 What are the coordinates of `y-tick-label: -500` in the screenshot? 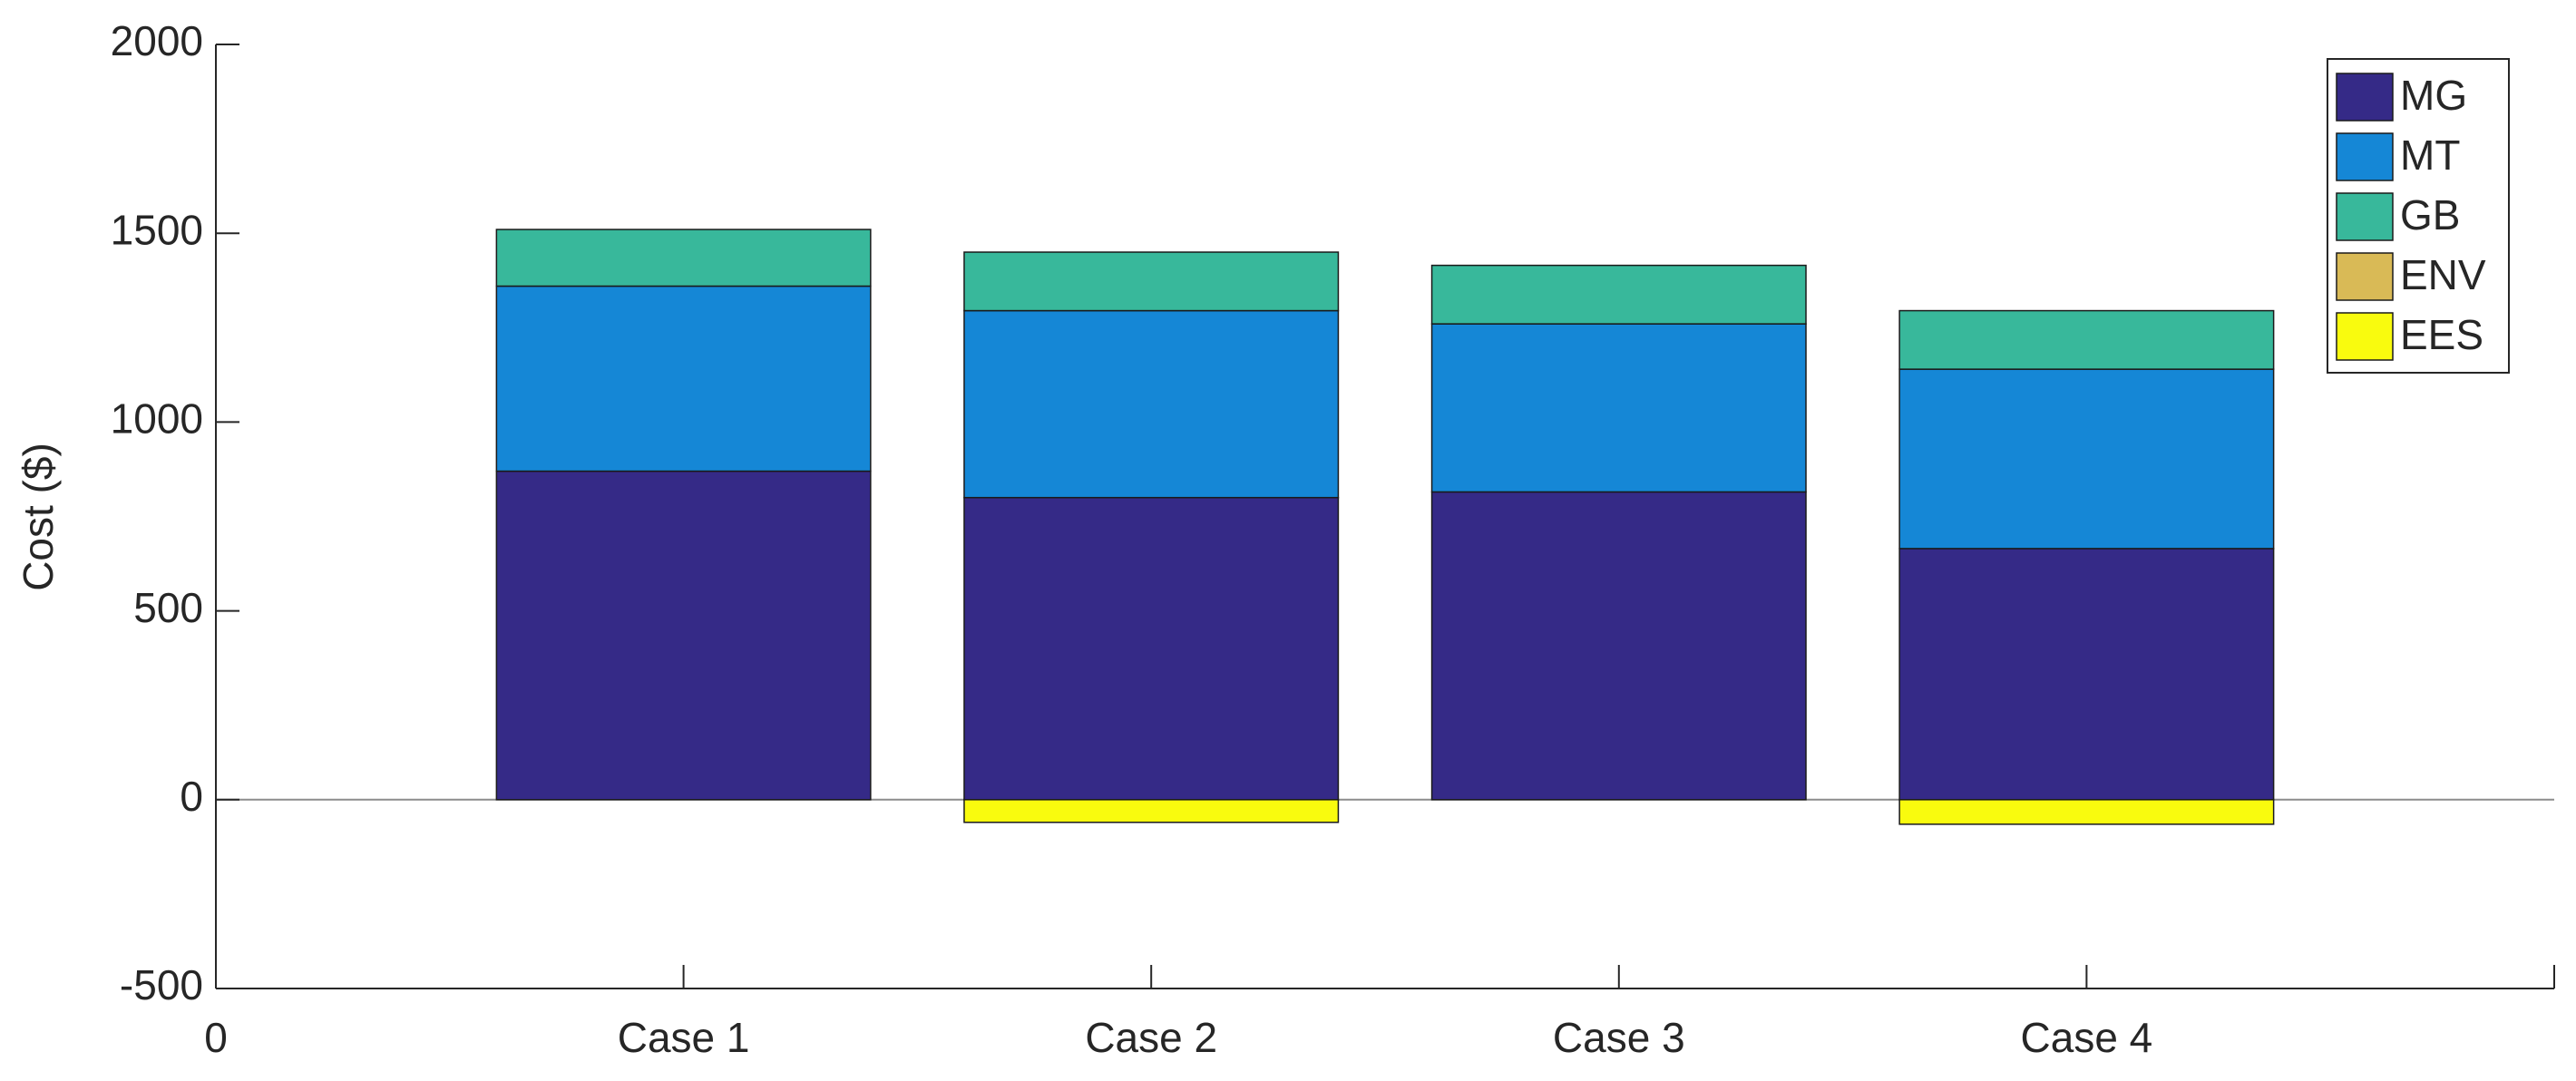 It's located at (161, 984).